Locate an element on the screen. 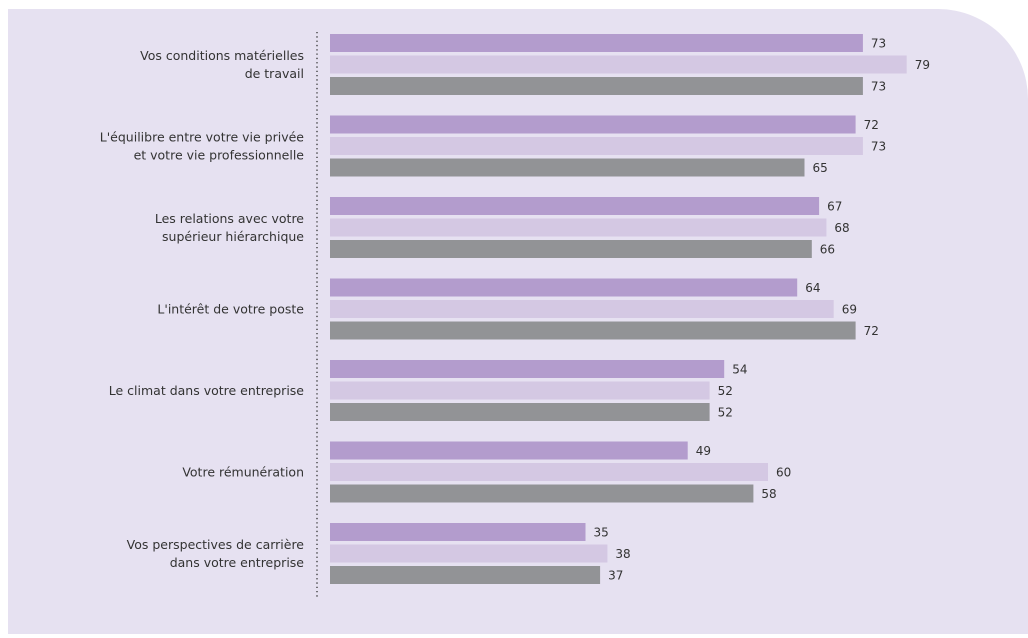 The image size is (1028, 638). value-label-2-series-3: 65 is located at coordinates (820, 168).